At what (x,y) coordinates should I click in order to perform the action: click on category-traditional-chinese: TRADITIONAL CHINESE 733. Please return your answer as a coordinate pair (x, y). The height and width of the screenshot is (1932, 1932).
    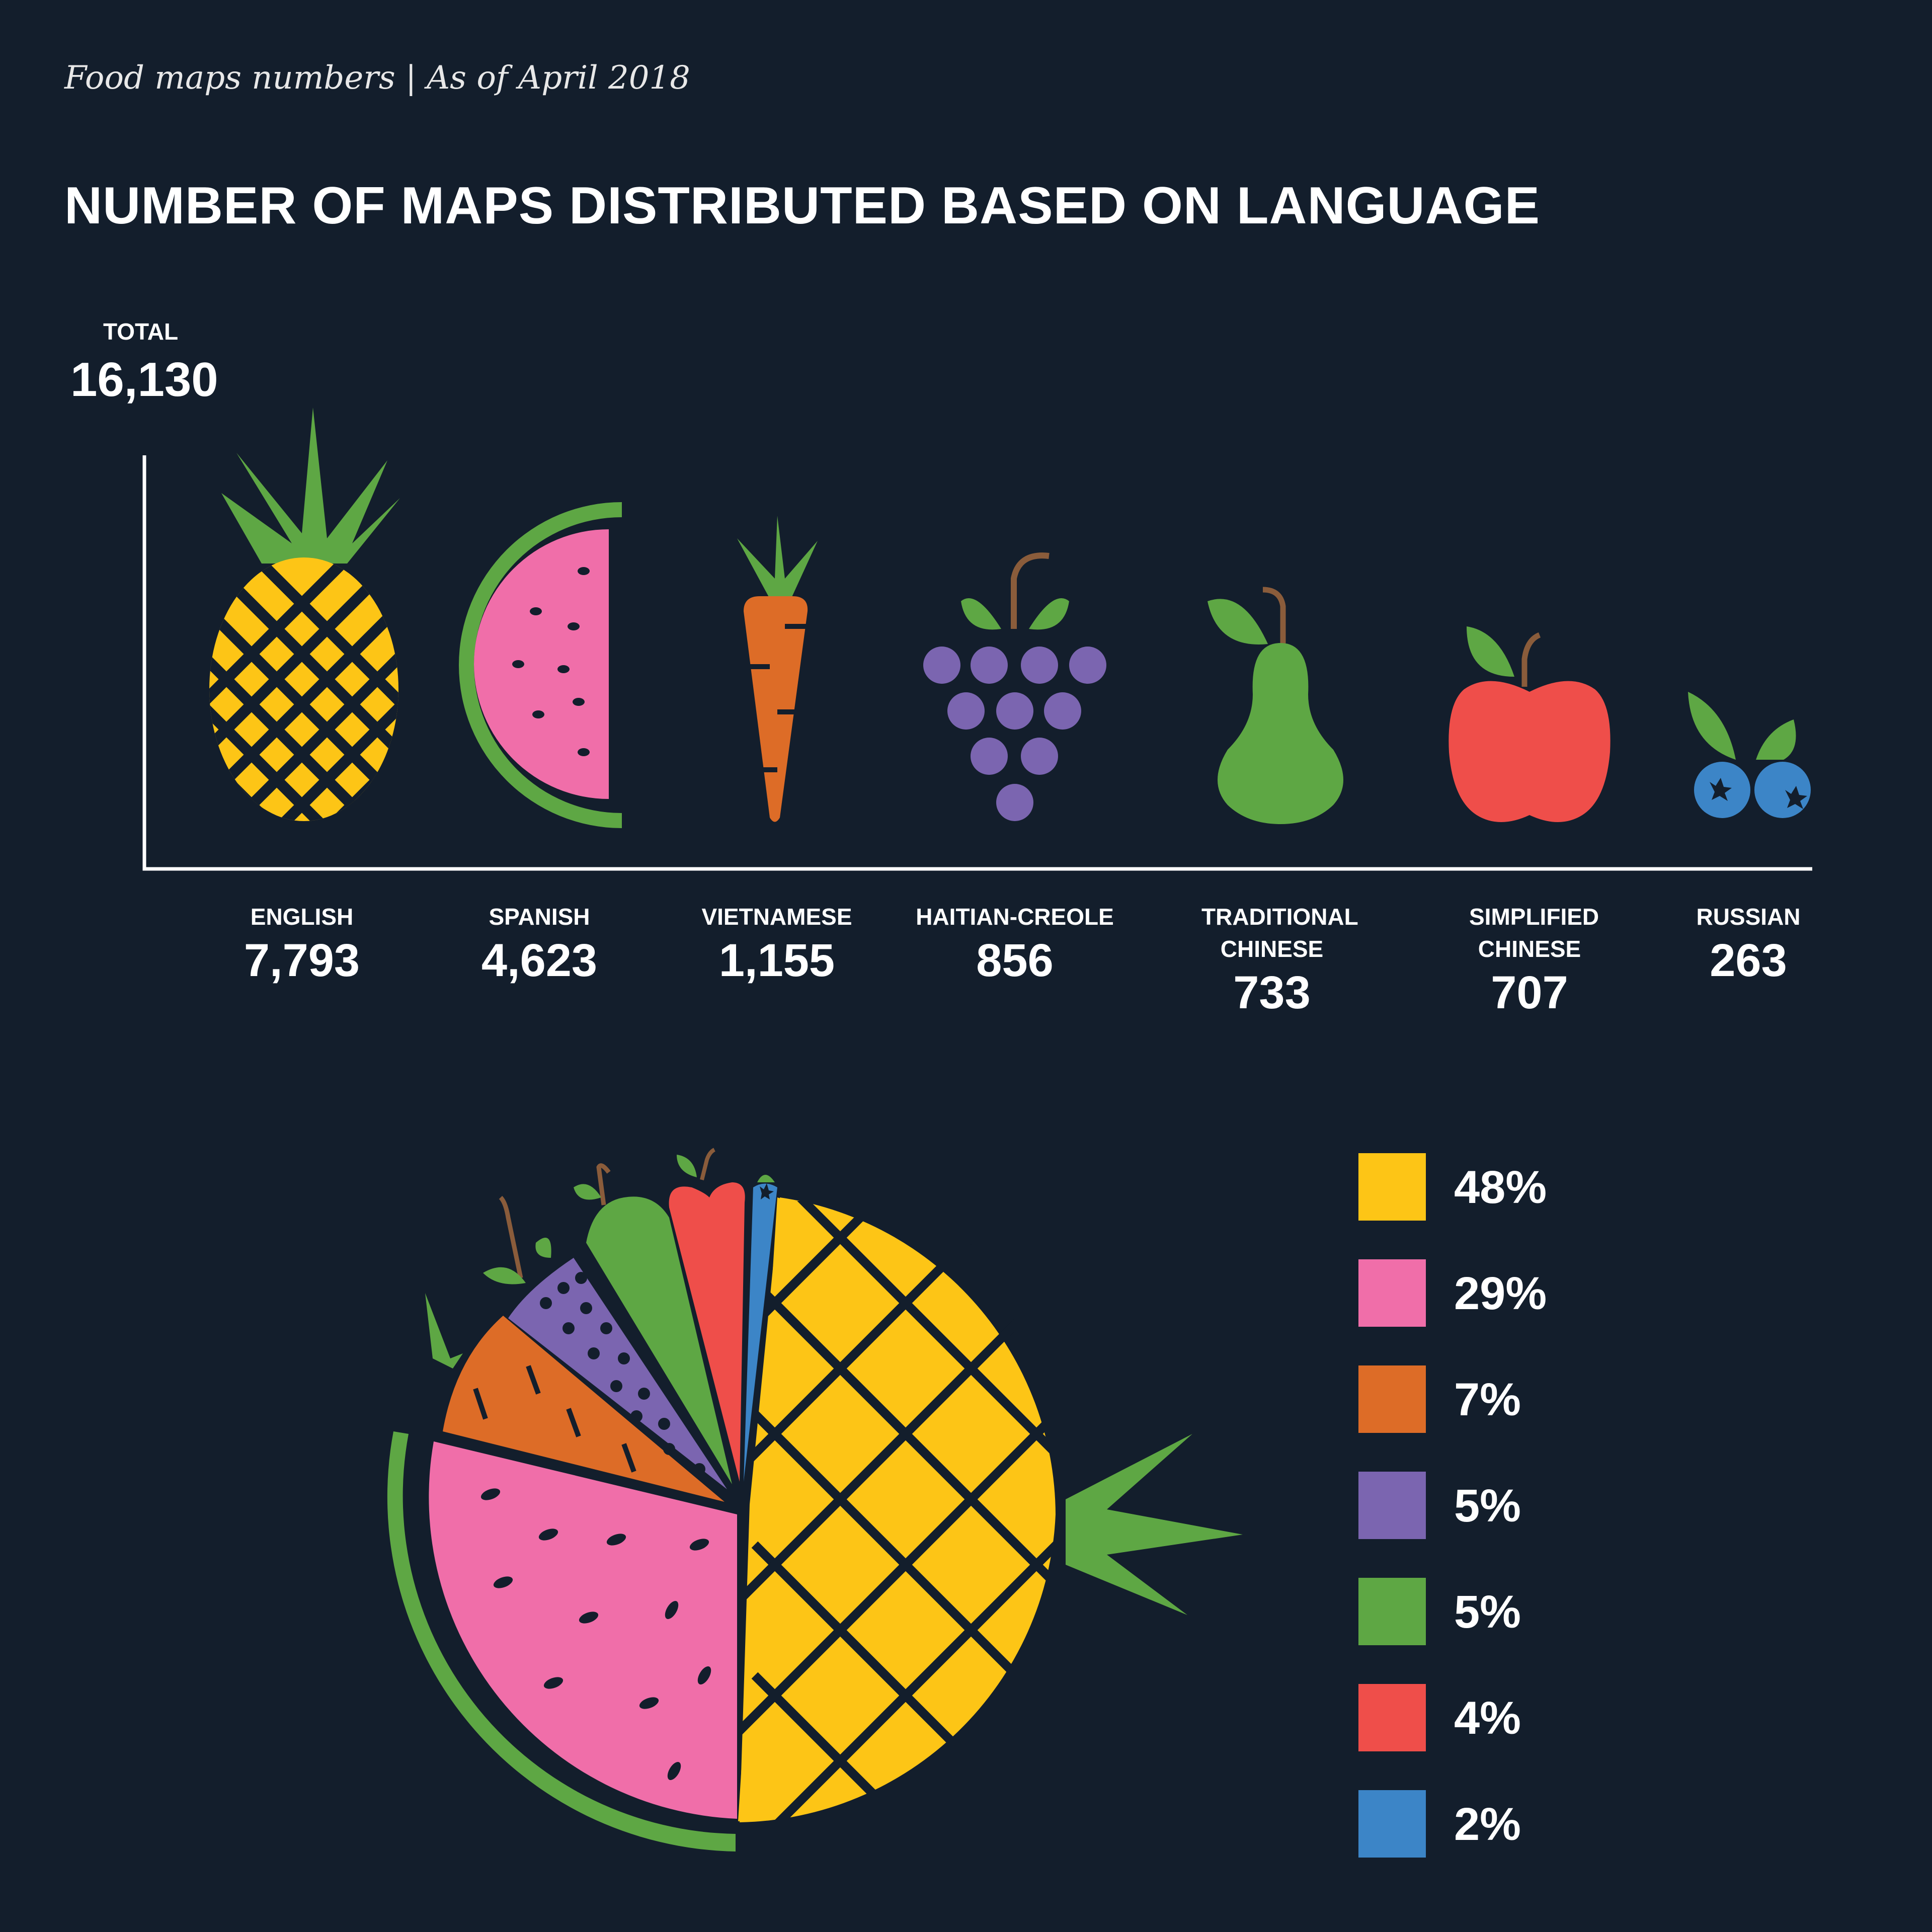
    Looking at the image, I should click on (1272, 961).